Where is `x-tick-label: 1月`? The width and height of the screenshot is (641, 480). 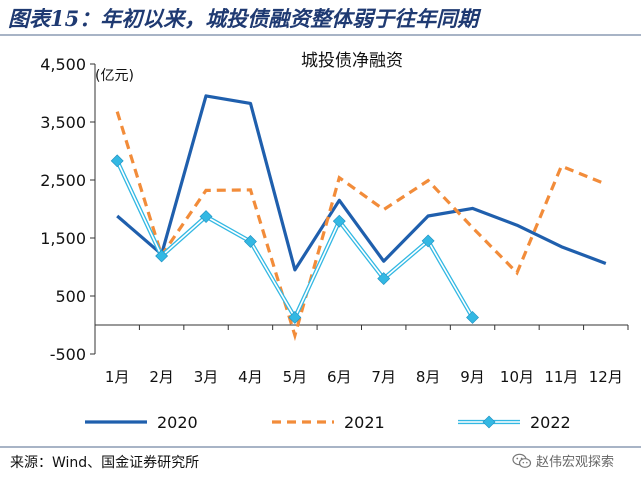
x-tick-label: 1月 is located at coordinates (117, 377).